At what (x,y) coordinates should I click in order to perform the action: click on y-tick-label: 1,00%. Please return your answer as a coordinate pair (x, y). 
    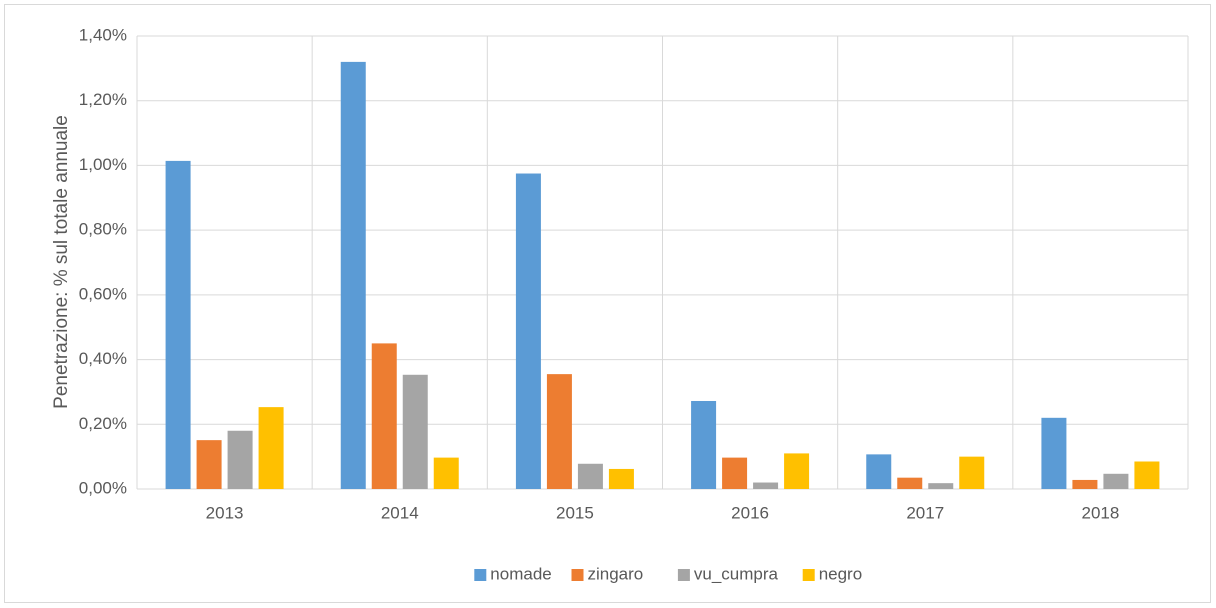
    Looking at the image, I should click on (103, 164).